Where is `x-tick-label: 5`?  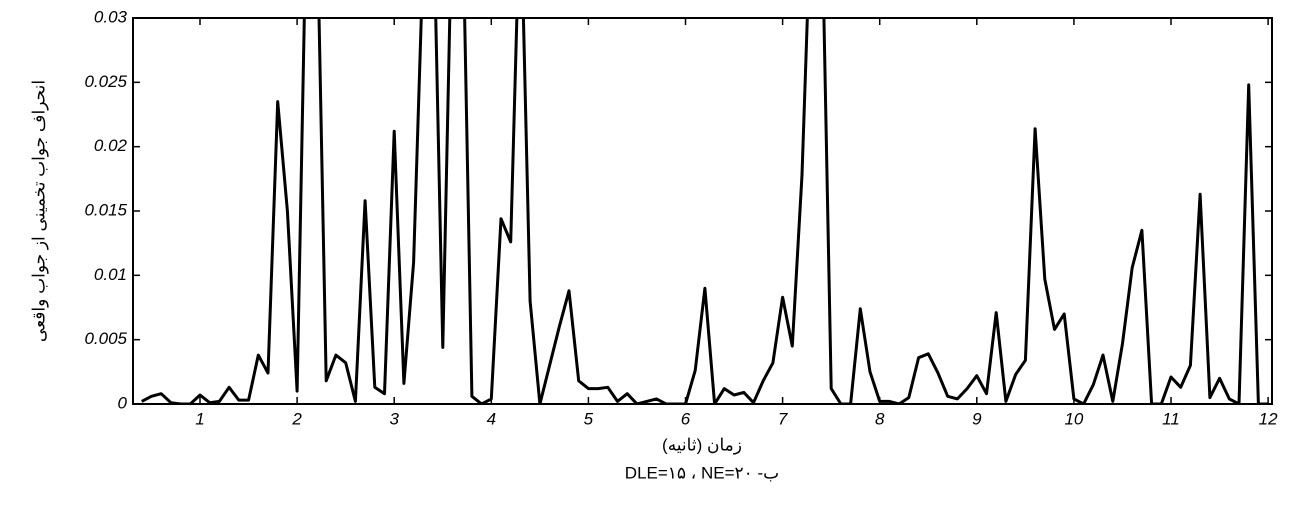
x-tick-label: 5 is located at coordinates (589, 418).